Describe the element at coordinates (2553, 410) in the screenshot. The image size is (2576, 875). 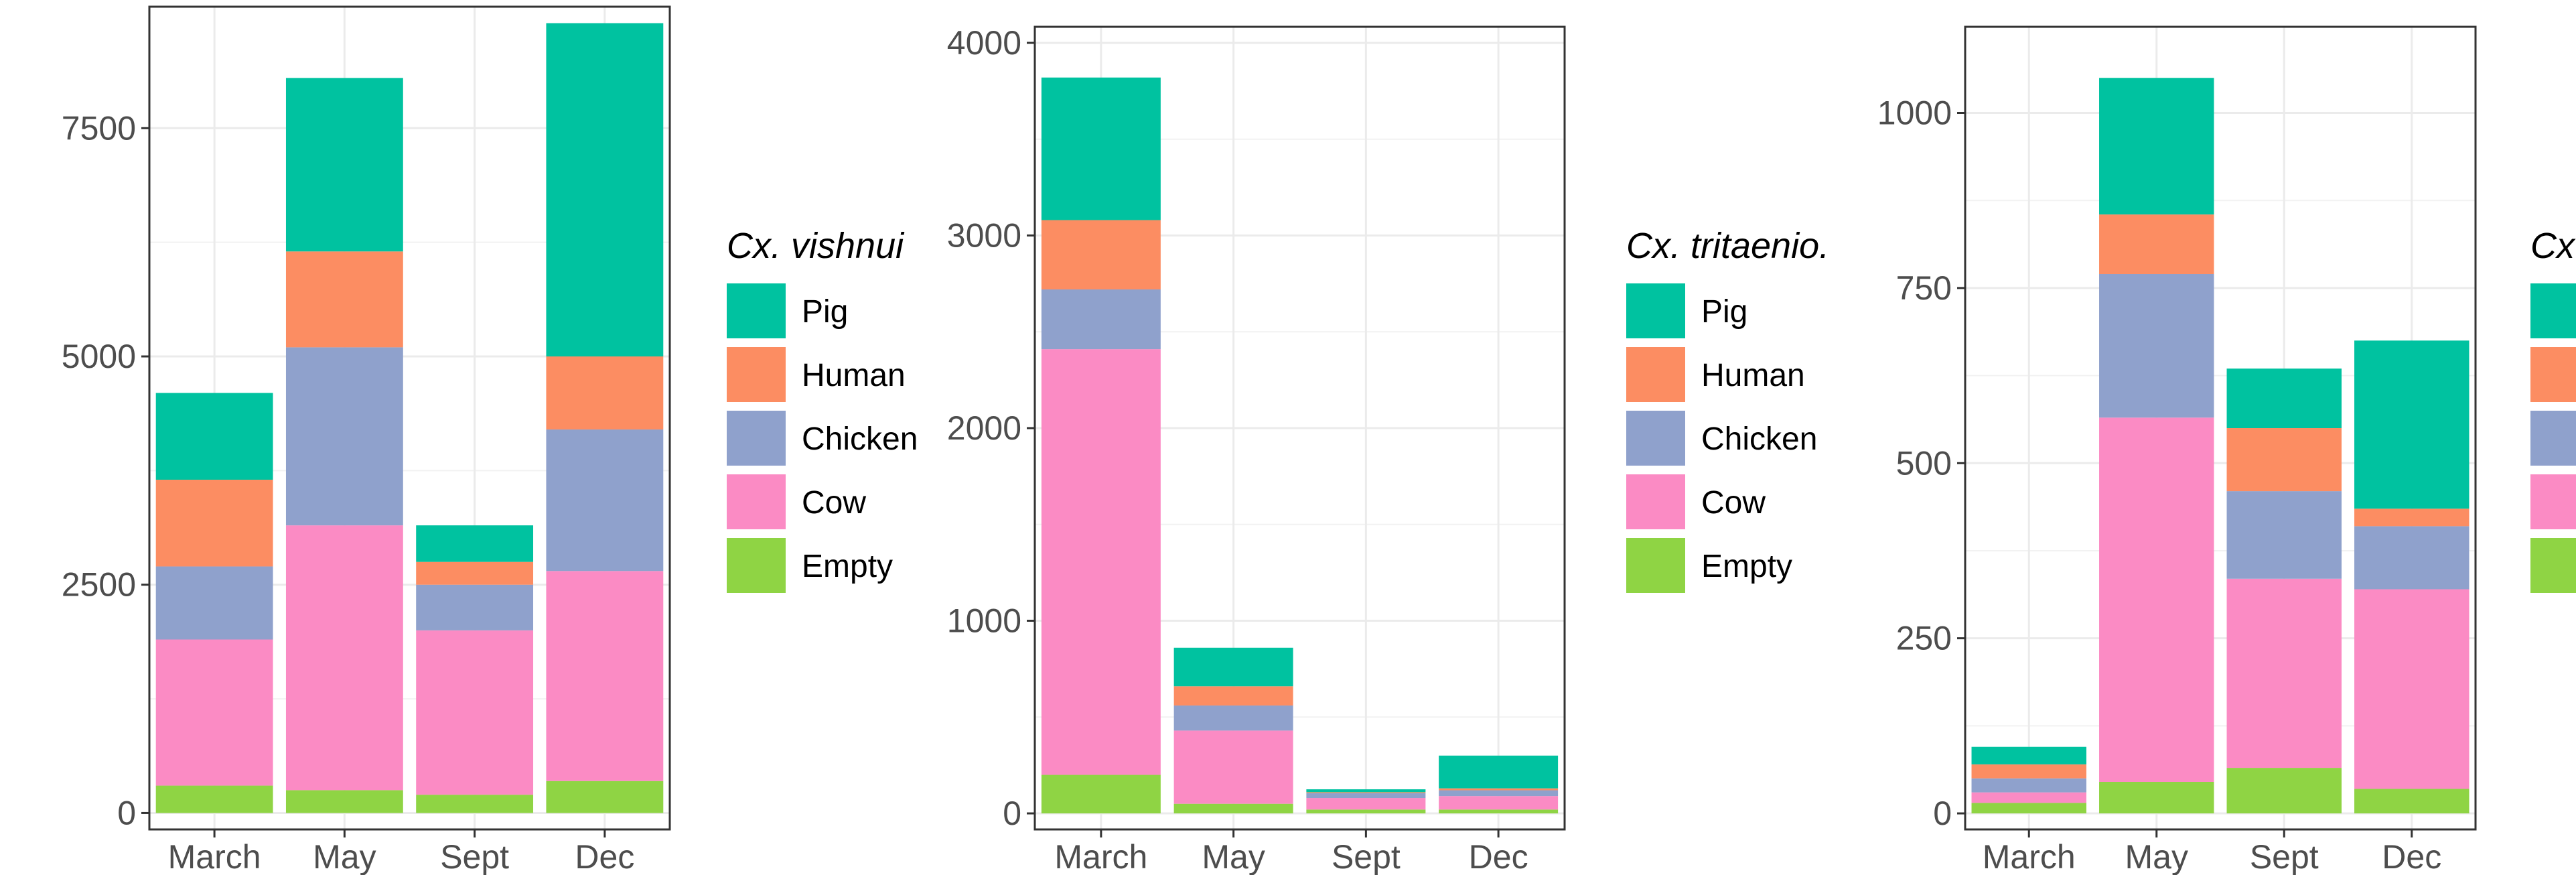
I see `legend: Cx. gelidusPigHumanChickenCowEmpty` at that location.